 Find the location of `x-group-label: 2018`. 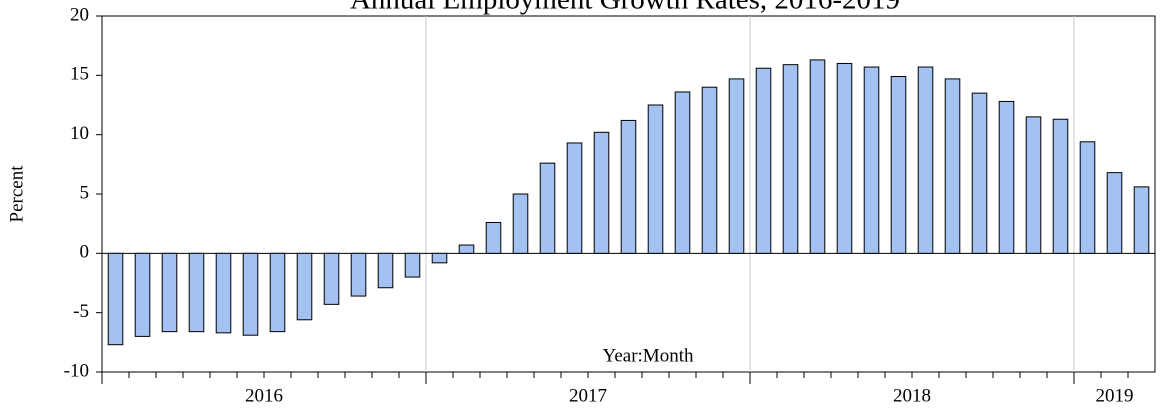

x-group-label: 2018 is located at coordinates (912, 395).